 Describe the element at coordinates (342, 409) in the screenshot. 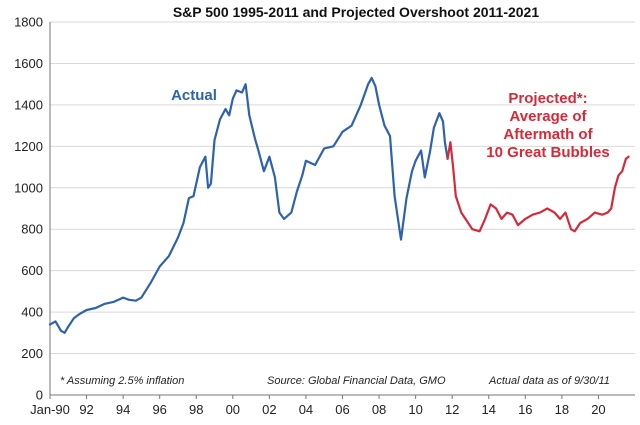

I see `x-tick-label: 06` at that location.